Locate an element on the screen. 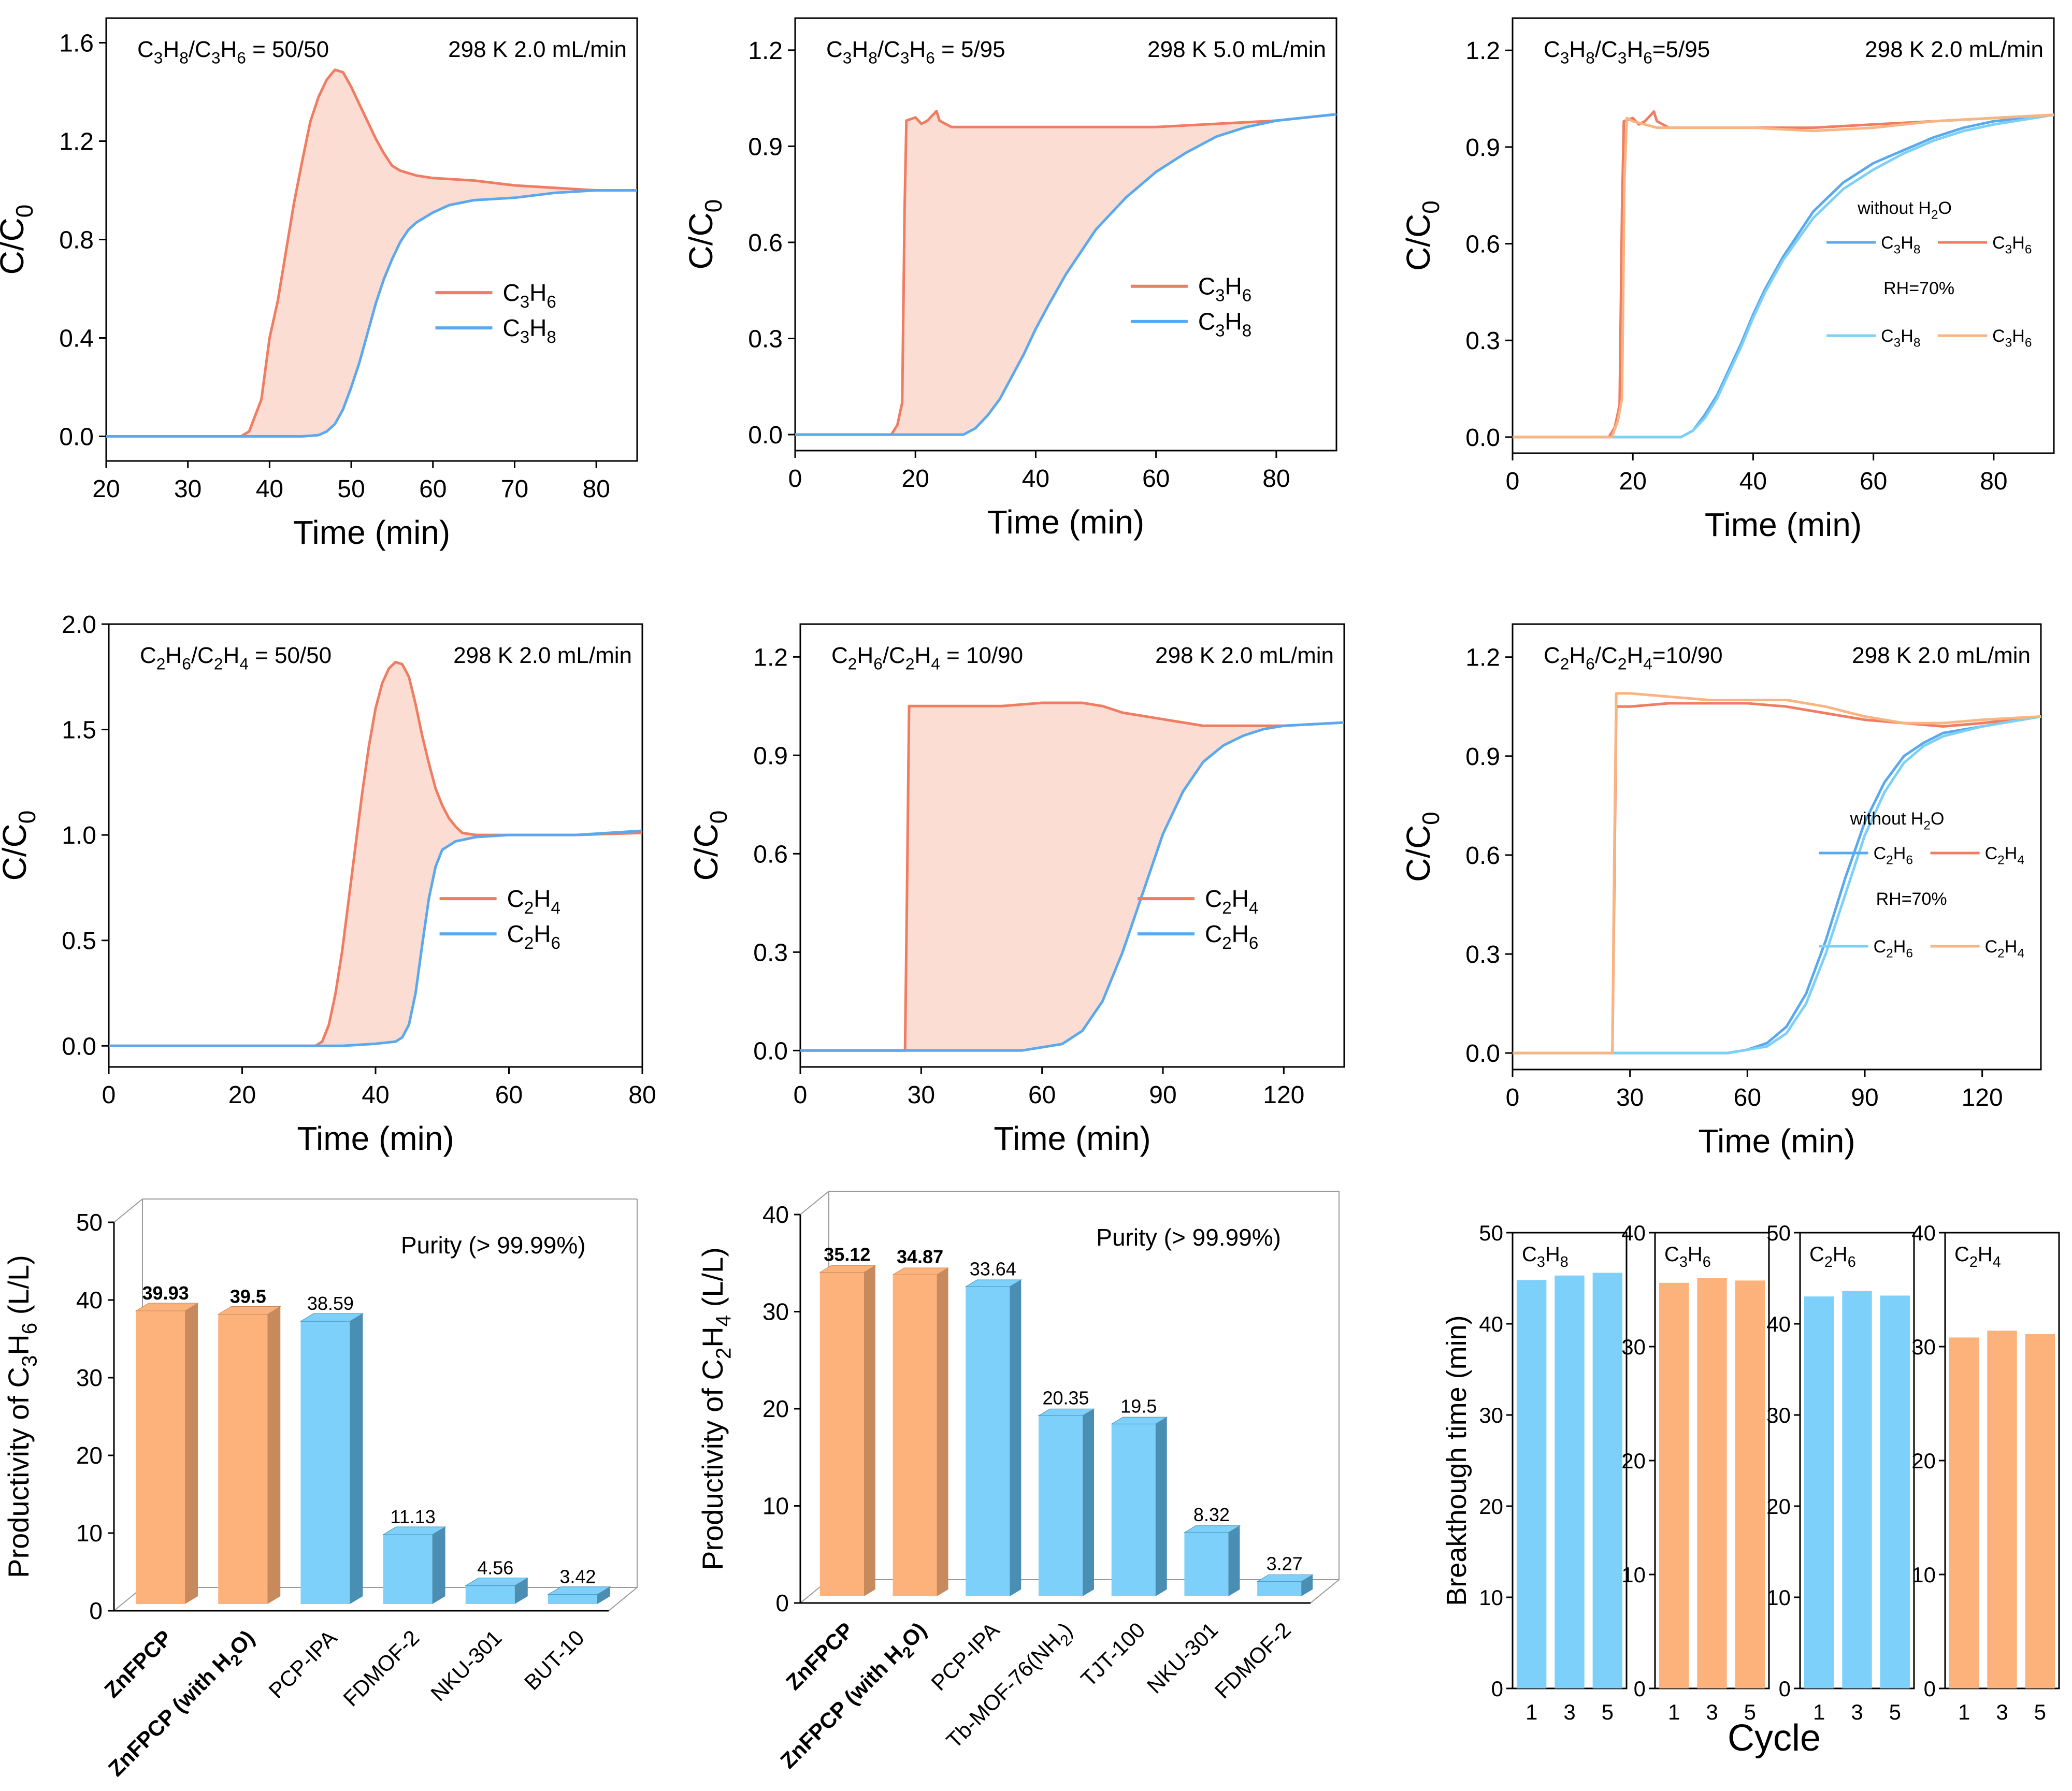  chart-composition-label: C2H6/C2H4 = 50/50 is located at coordinates (236, 658).